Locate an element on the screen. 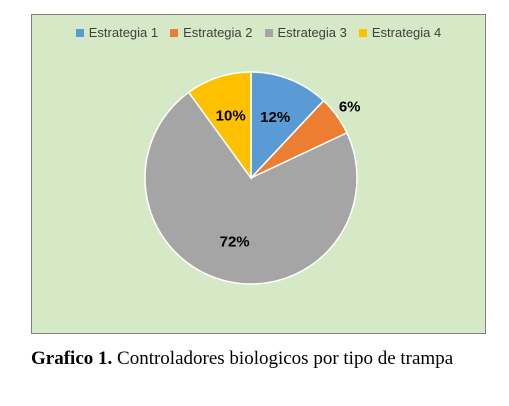  legend-label: Estrategia 1 is located at coordinates (123, 32).